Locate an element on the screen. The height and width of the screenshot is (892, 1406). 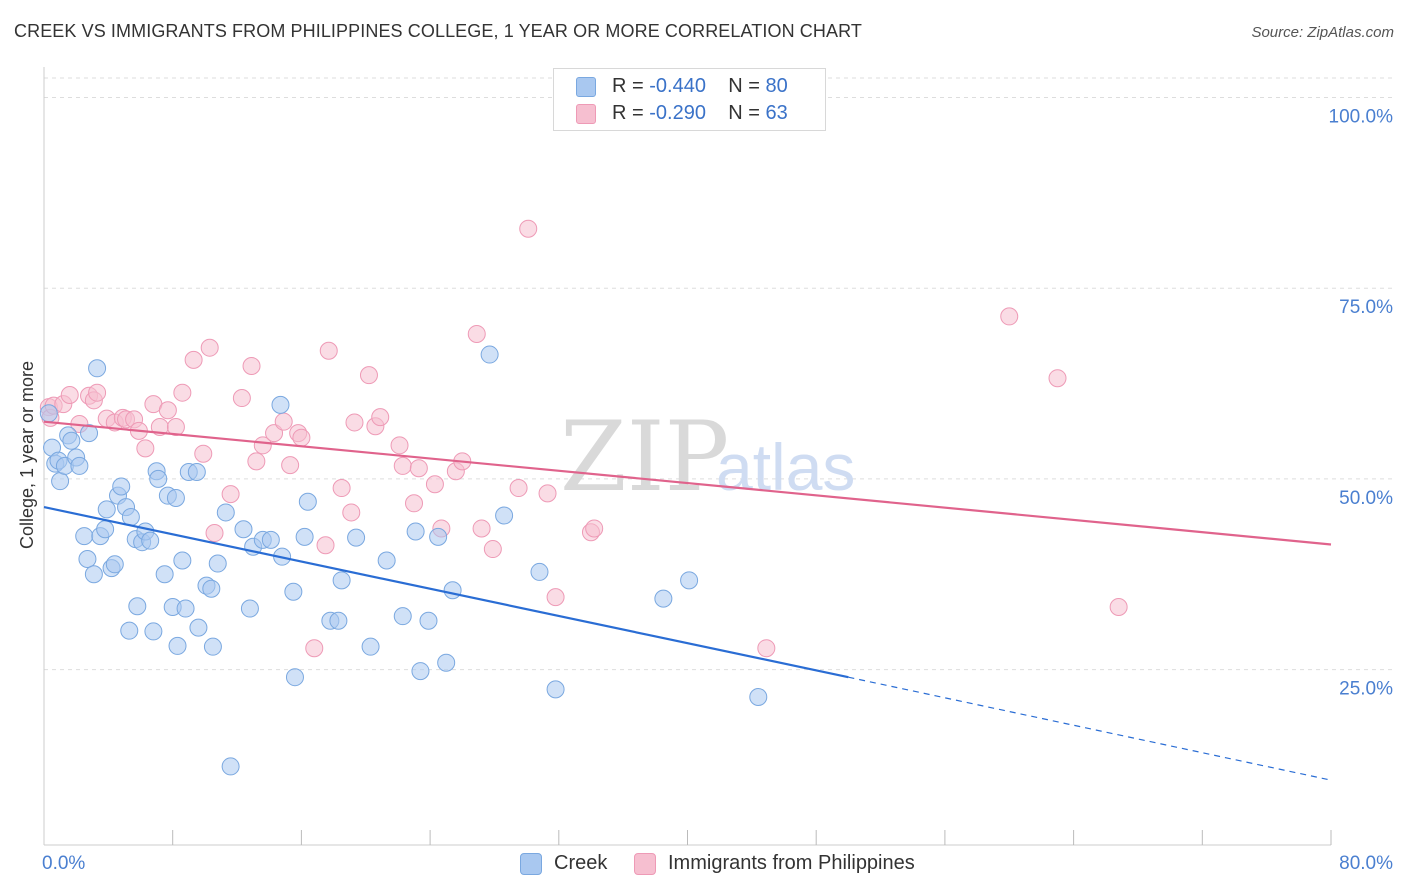
creek-trend-line is located at coordinates (446, 592).